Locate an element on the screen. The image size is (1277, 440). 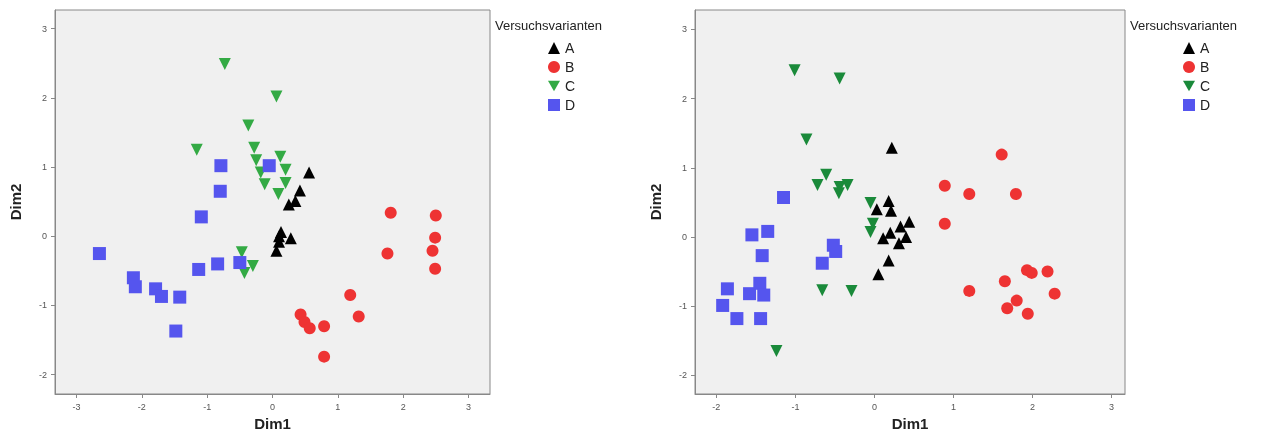
x-tick-label: -3 is located at coordinates (76, 406).